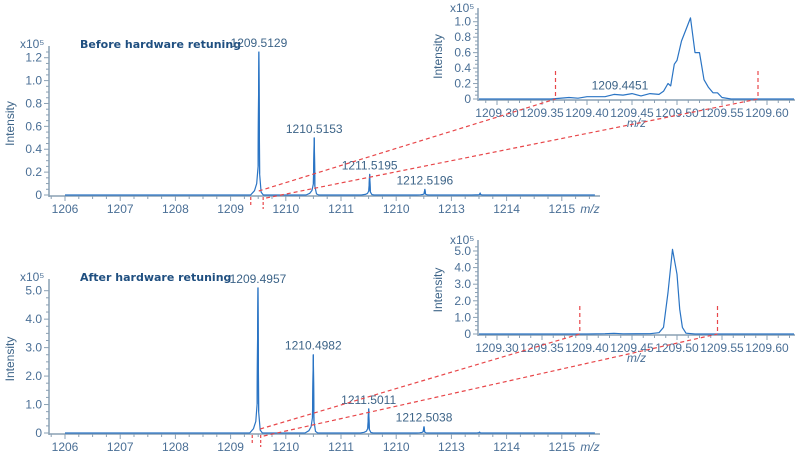  What do you see at coordinates (368, 400) in the screenshot?
I see `peak-label: 1211.5011` at bounding box center [368, 400].